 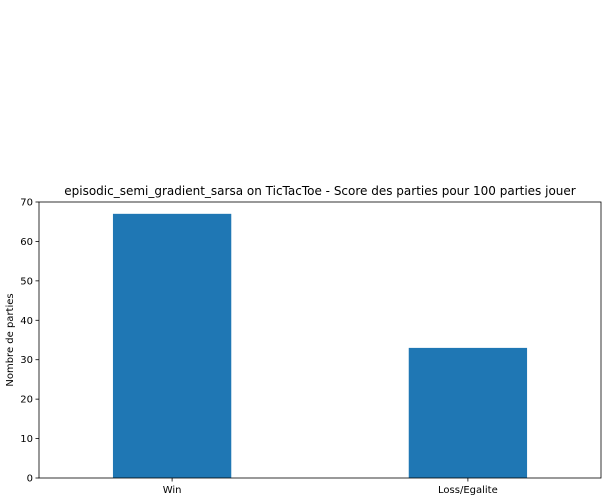 What do you see at coordinates (26, 321) in the screenshot?
I see `y-tick-label: 40` at bounding box center [26, 321].